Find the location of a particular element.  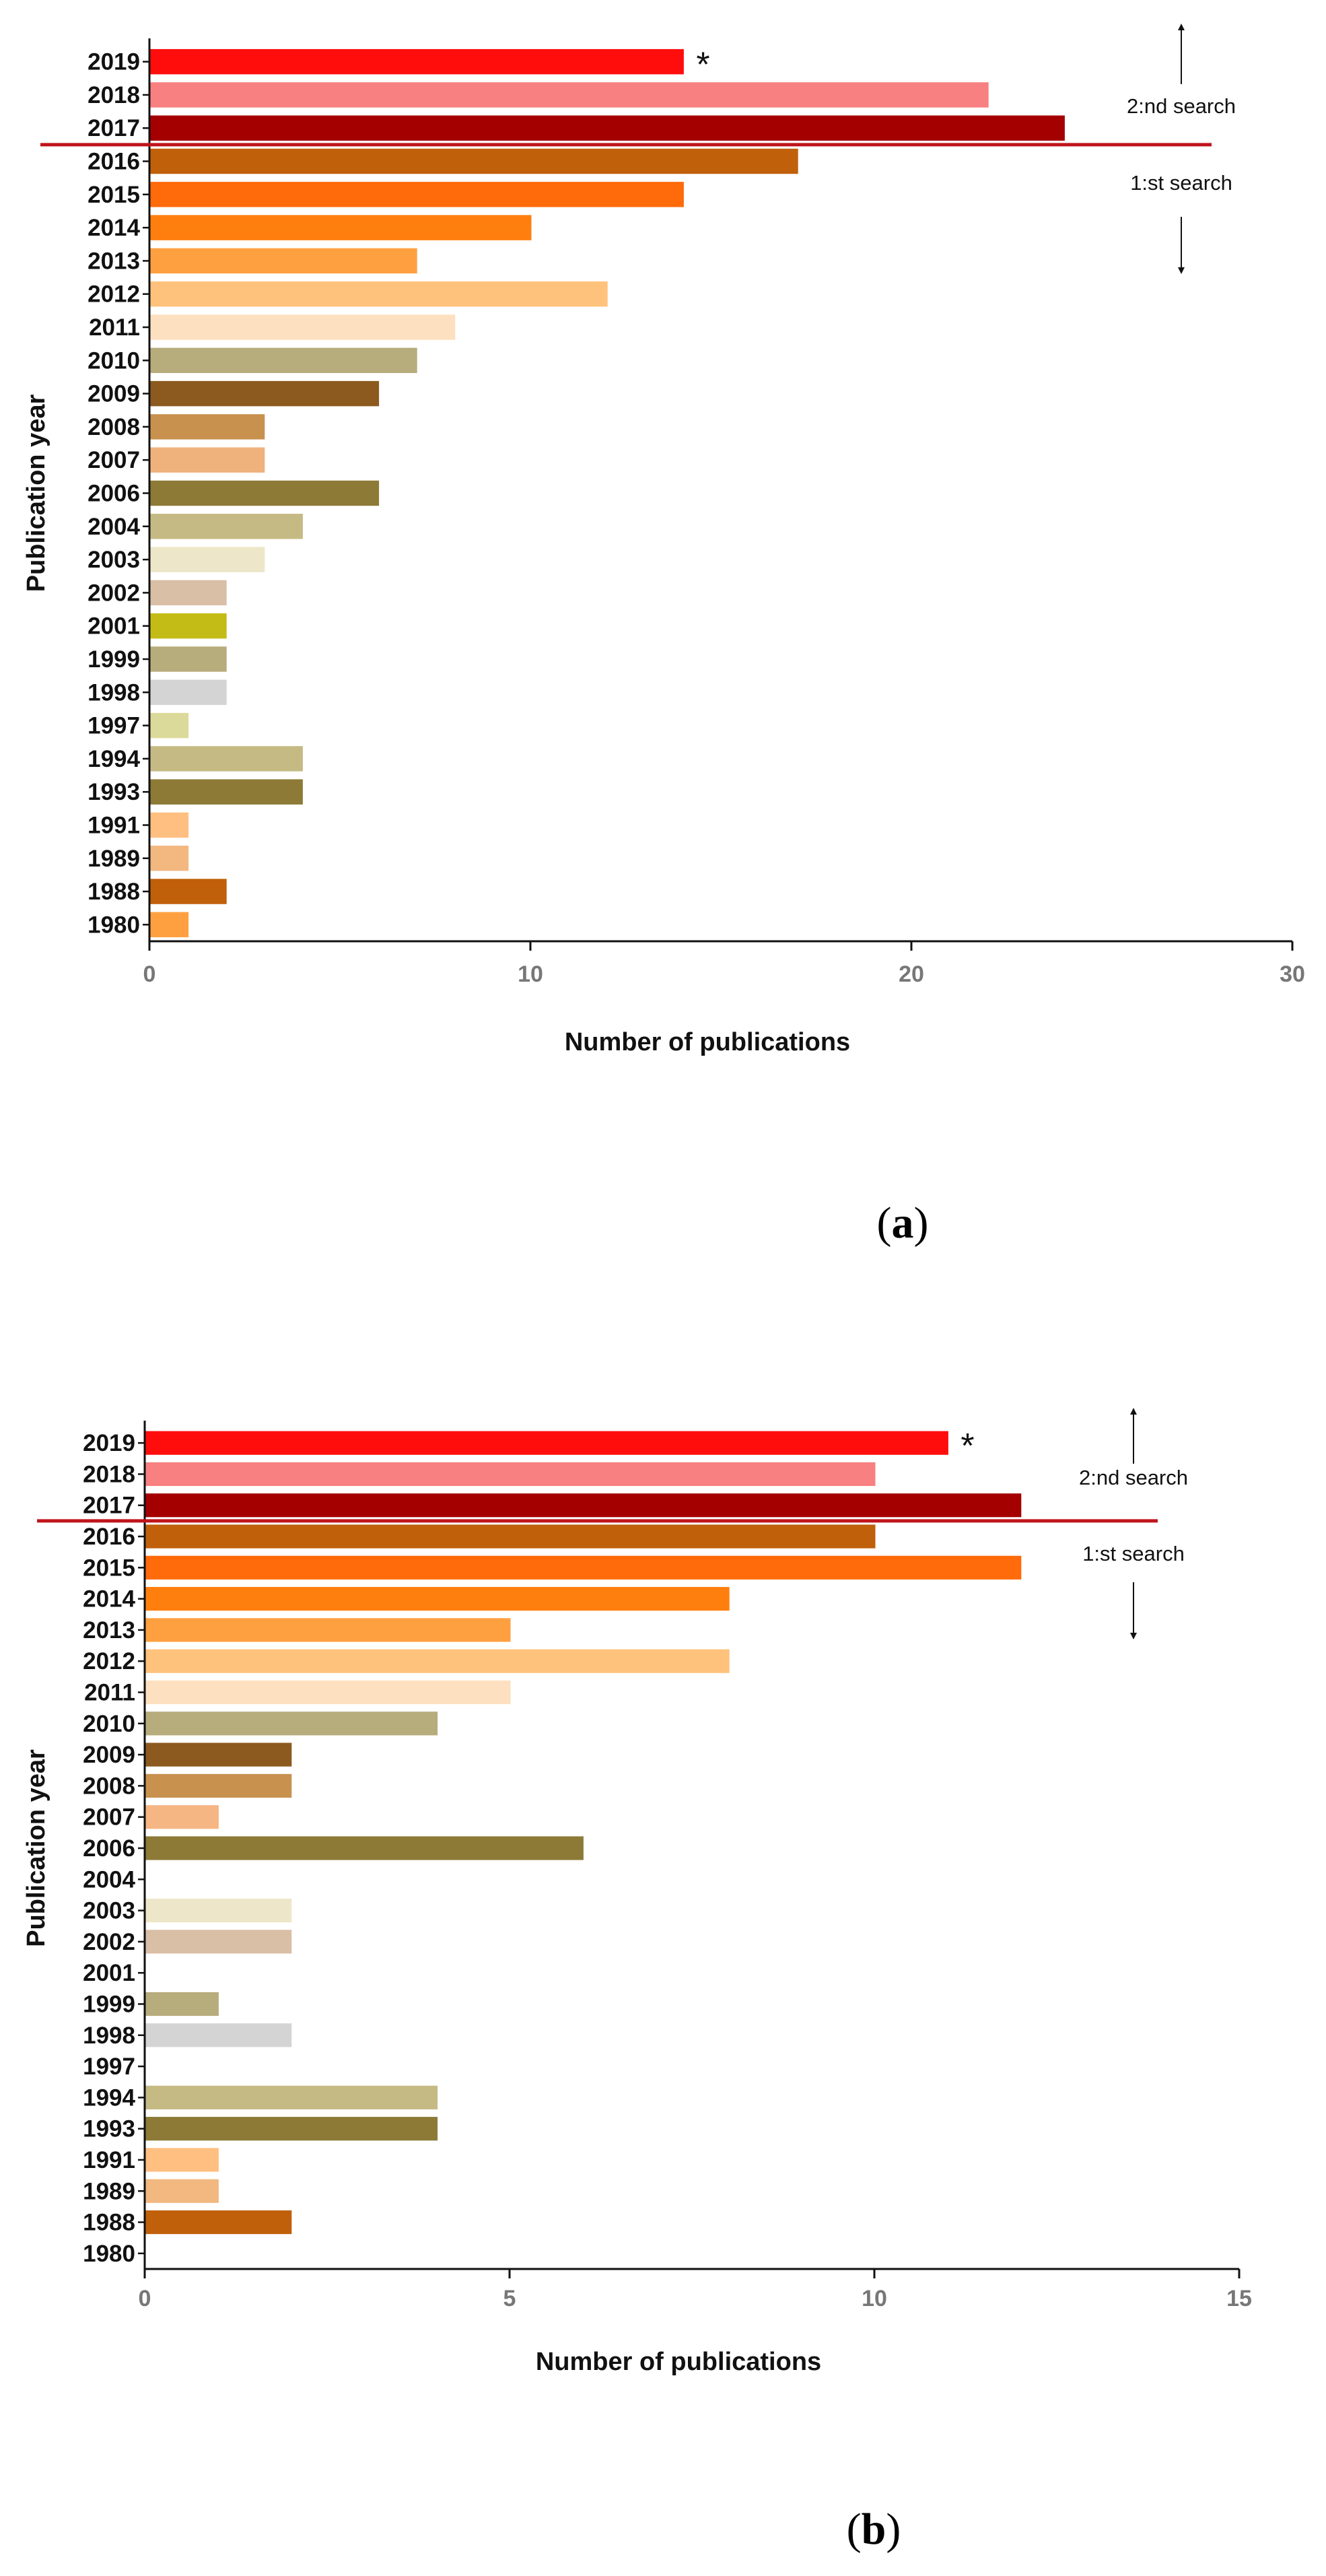

y-tick-label: 1994 is located at coordinates (114, 759).